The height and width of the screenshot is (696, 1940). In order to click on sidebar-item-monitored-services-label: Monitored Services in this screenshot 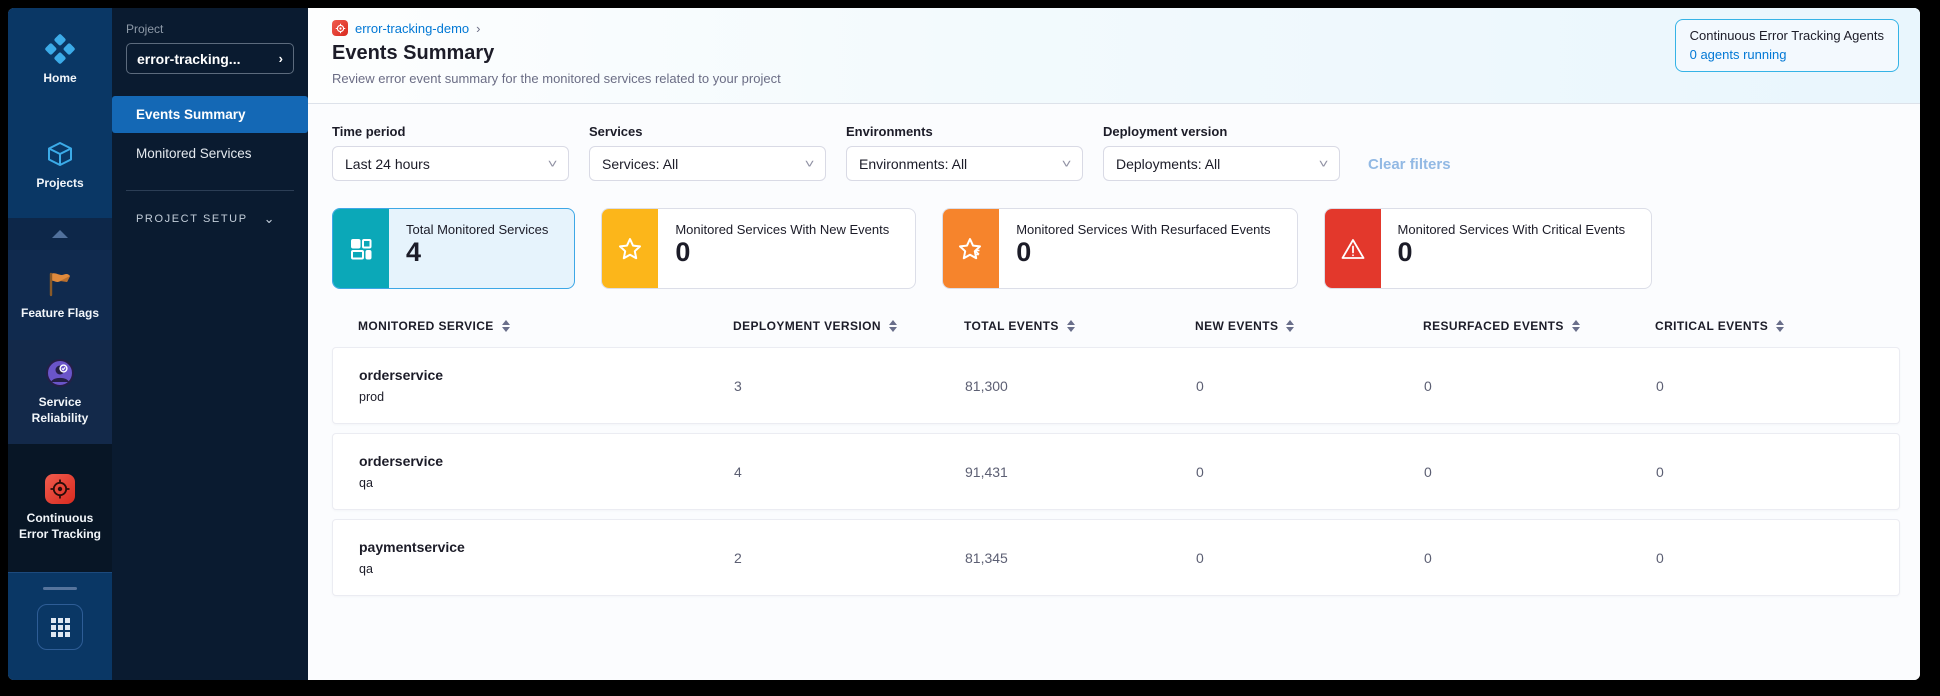, I will do `click(194, 153)`.